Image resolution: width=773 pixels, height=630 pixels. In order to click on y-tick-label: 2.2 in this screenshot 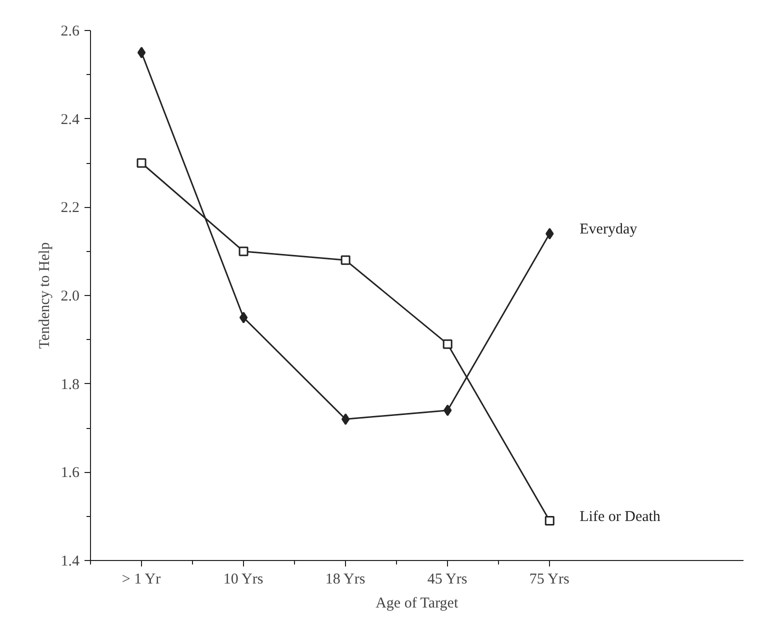, I will do `click(70, 208)`.